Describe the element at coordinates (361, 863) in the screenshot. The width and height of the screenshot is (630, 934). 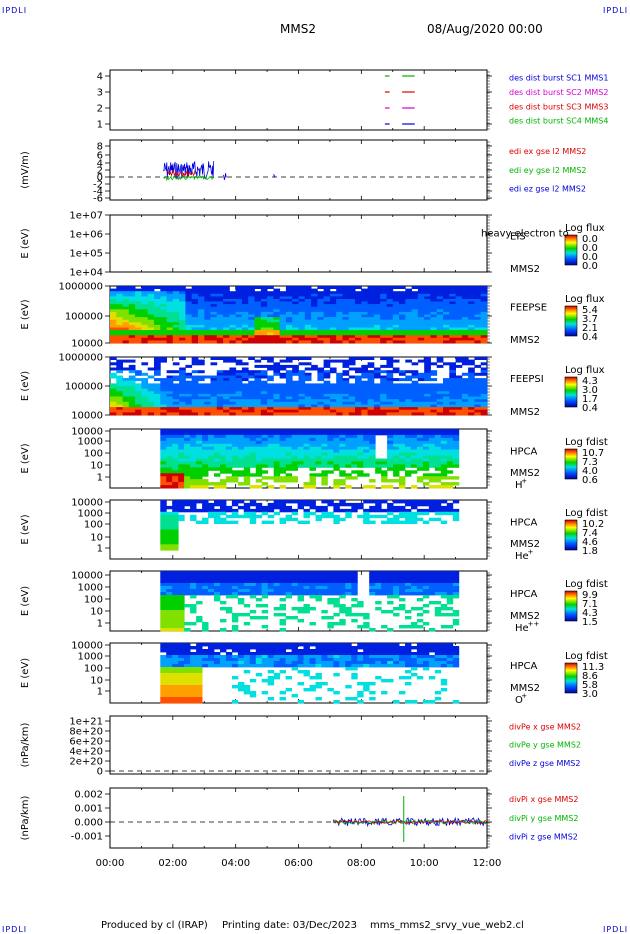
I see `x-tick-label: 08:00` at that location.